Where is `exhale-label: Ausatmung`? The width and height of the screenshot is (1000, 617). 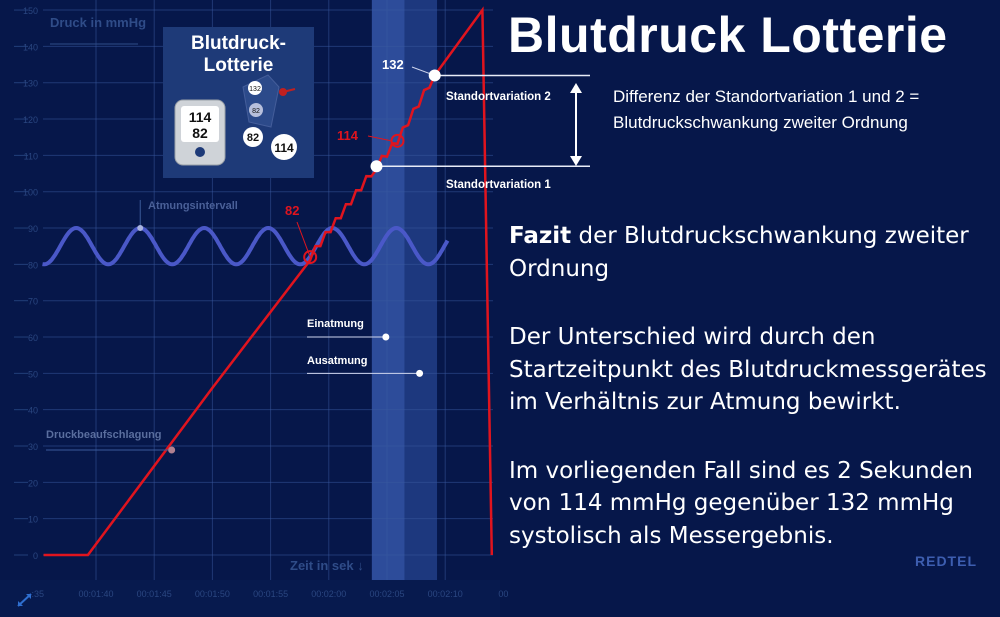 exhale-label: Ausatmung is located at coordinates (337, 361).